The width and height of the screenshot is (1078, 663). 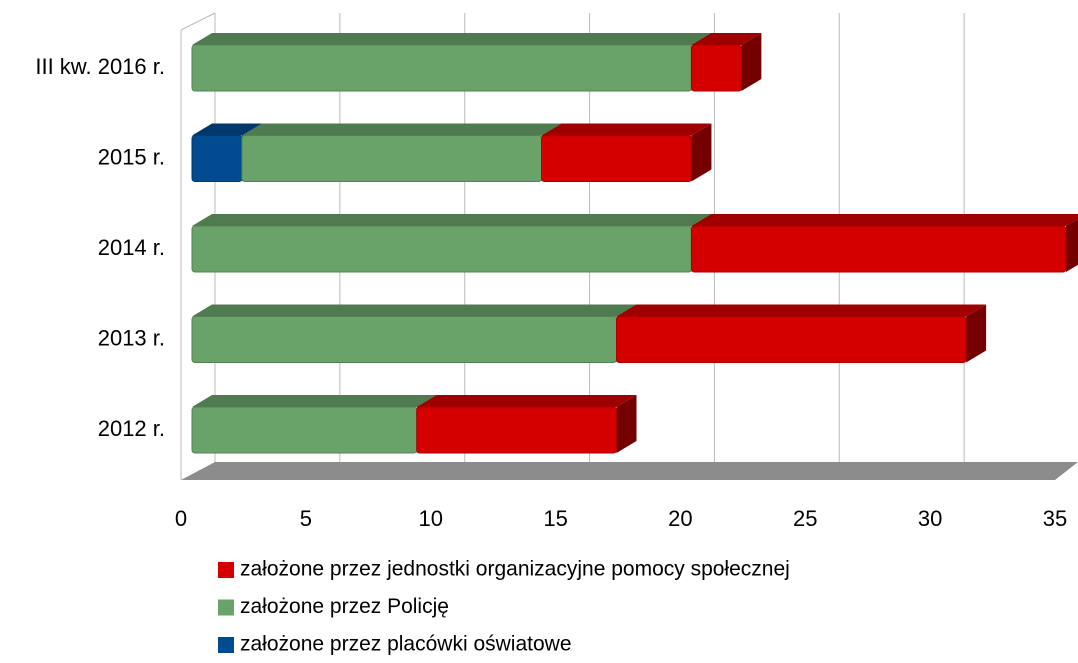 I want to click on y-tick-label: III kw. 2016 r., so click(x=100, y=66).